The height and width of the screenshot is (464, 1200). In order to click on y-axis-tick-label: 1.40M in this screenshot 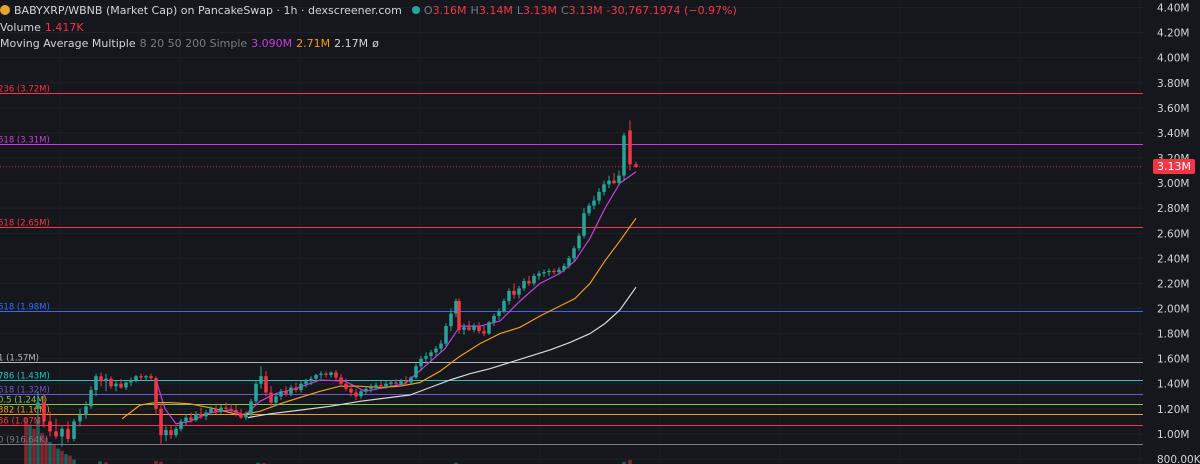, I will do `click(1173, 385)`.